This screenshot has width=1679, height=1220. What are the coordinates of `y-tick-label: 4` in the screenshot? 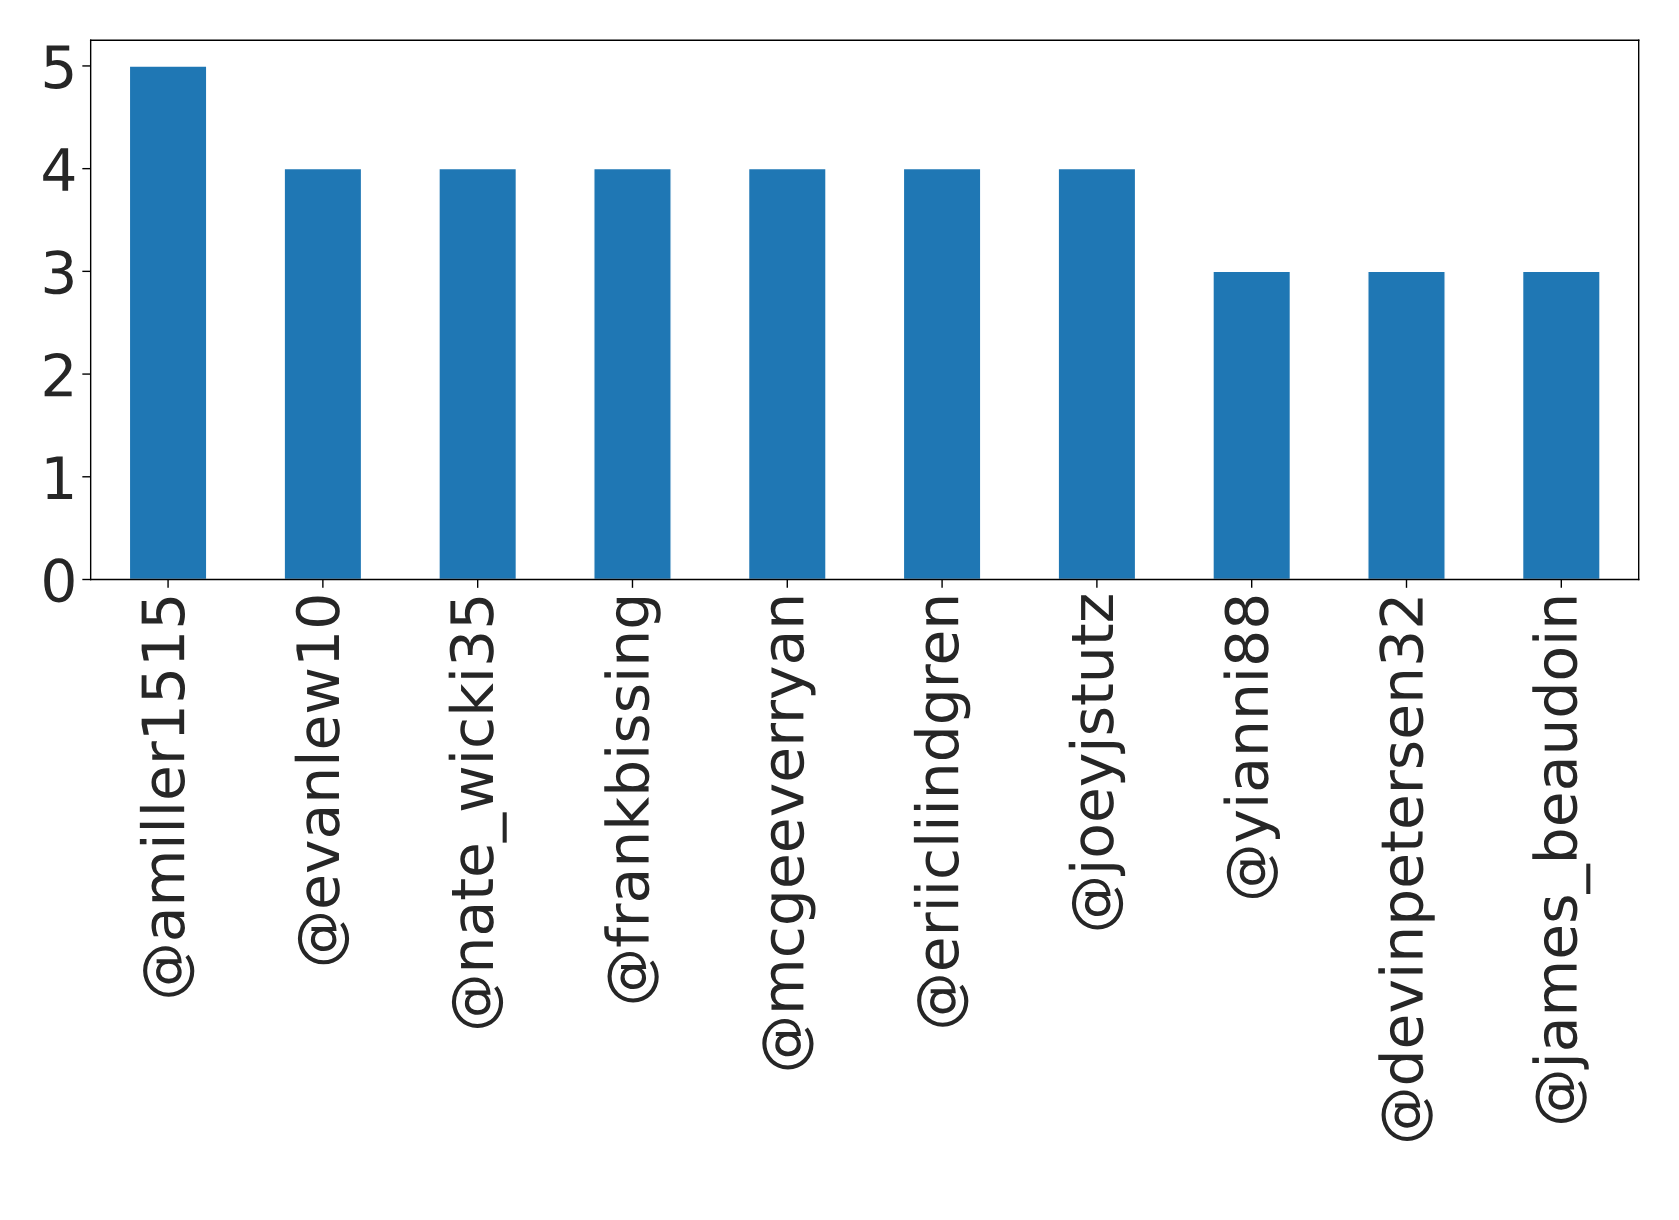 It's located at (59, 169).